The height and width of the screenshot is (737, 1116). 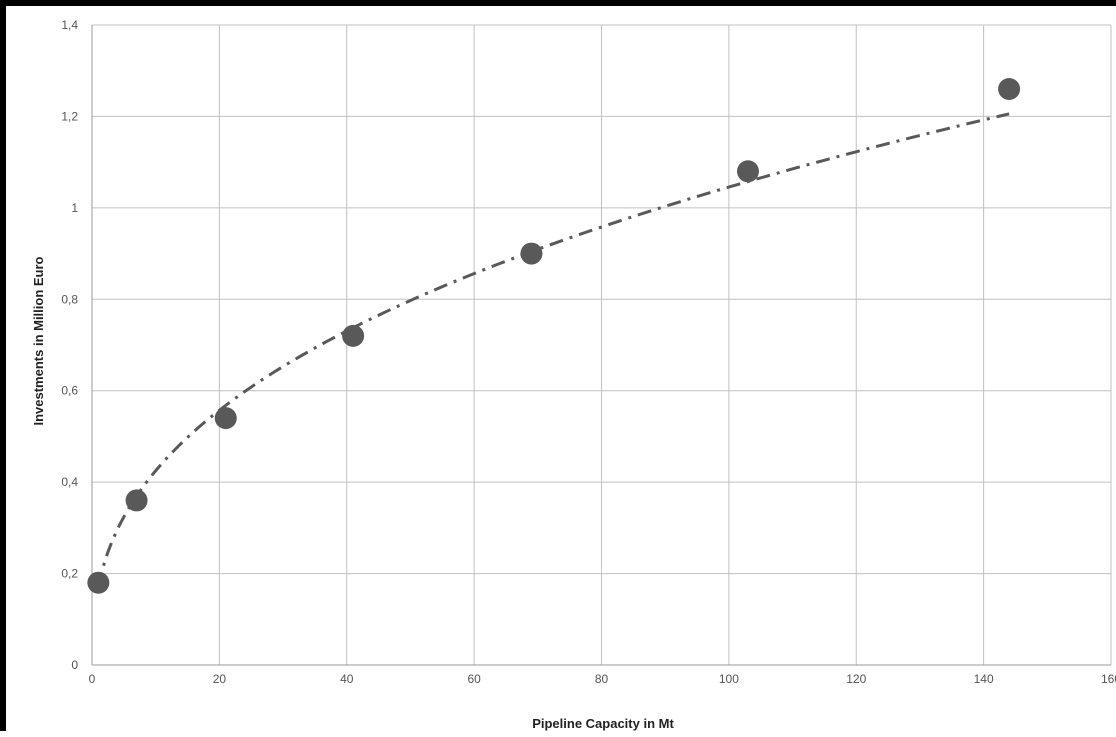 I want to click on y-tick-label-7: 1,4, so click(x=69, y=25).